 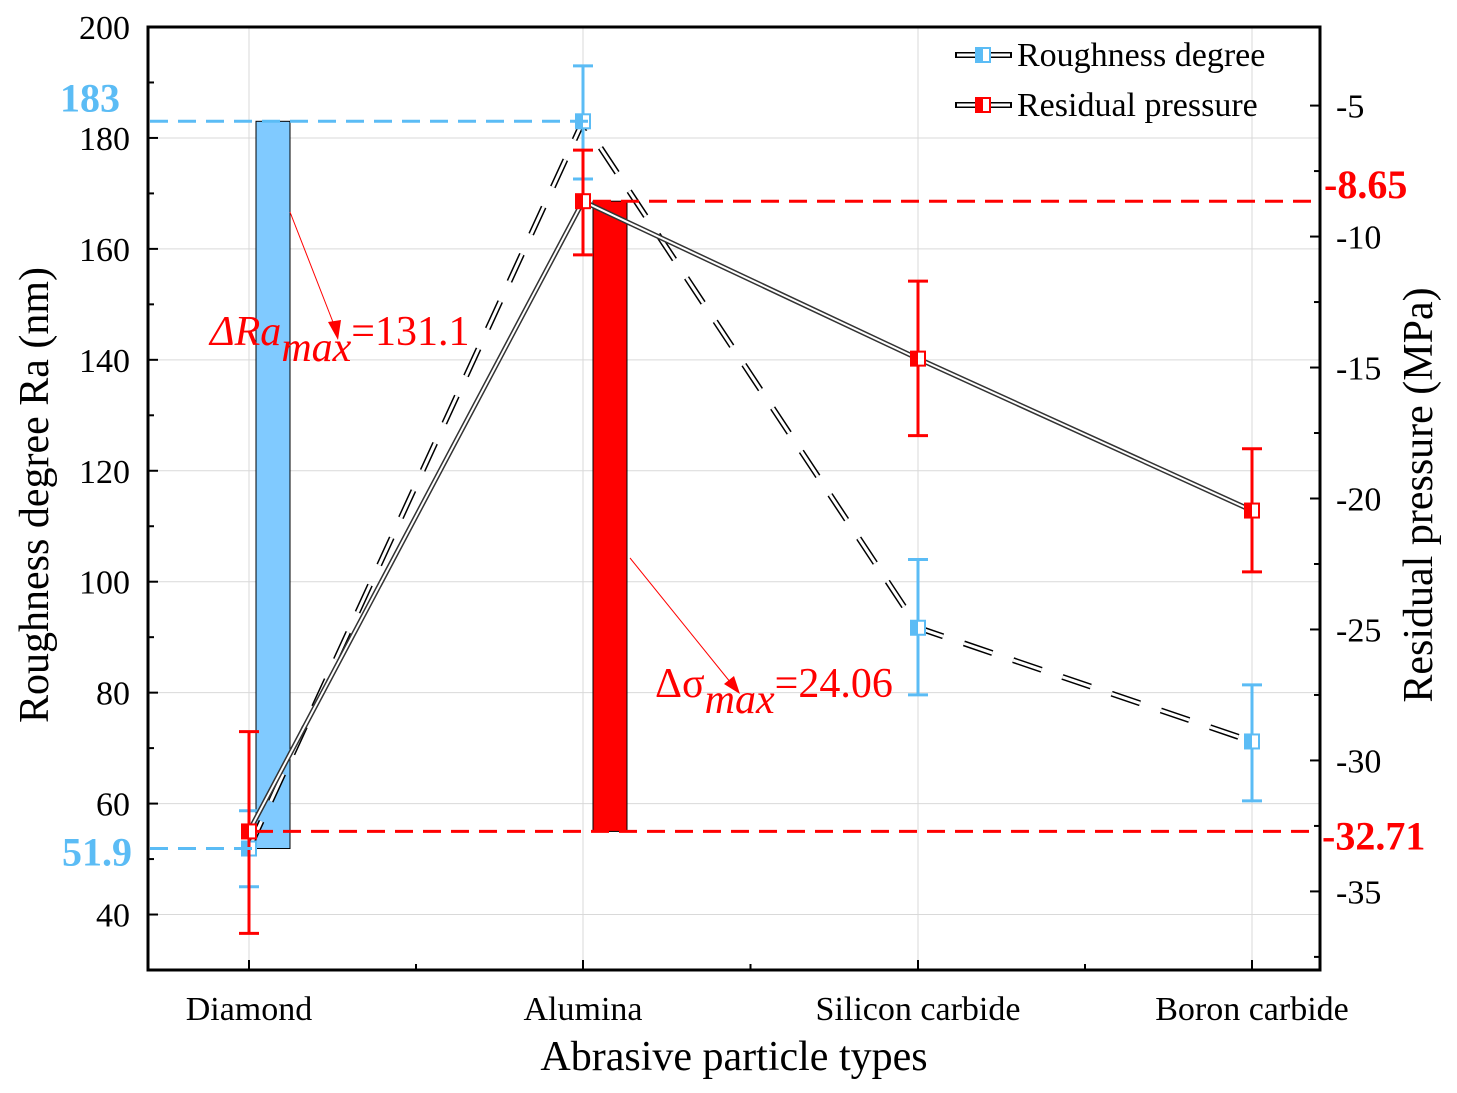 I want to click on ref-label-left-max: 183, so click(x=90, y=97).